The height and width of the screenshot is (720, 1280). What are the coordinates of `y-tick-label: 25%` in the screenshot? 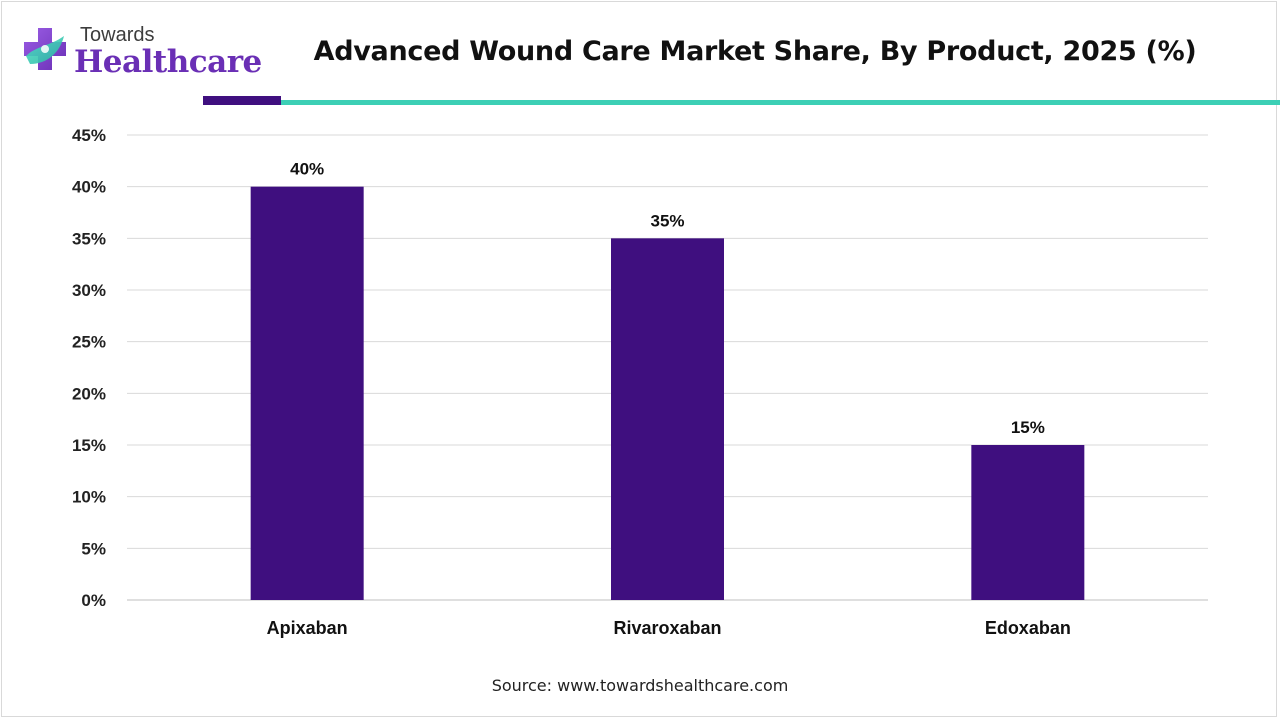 It's located at (89, 342).